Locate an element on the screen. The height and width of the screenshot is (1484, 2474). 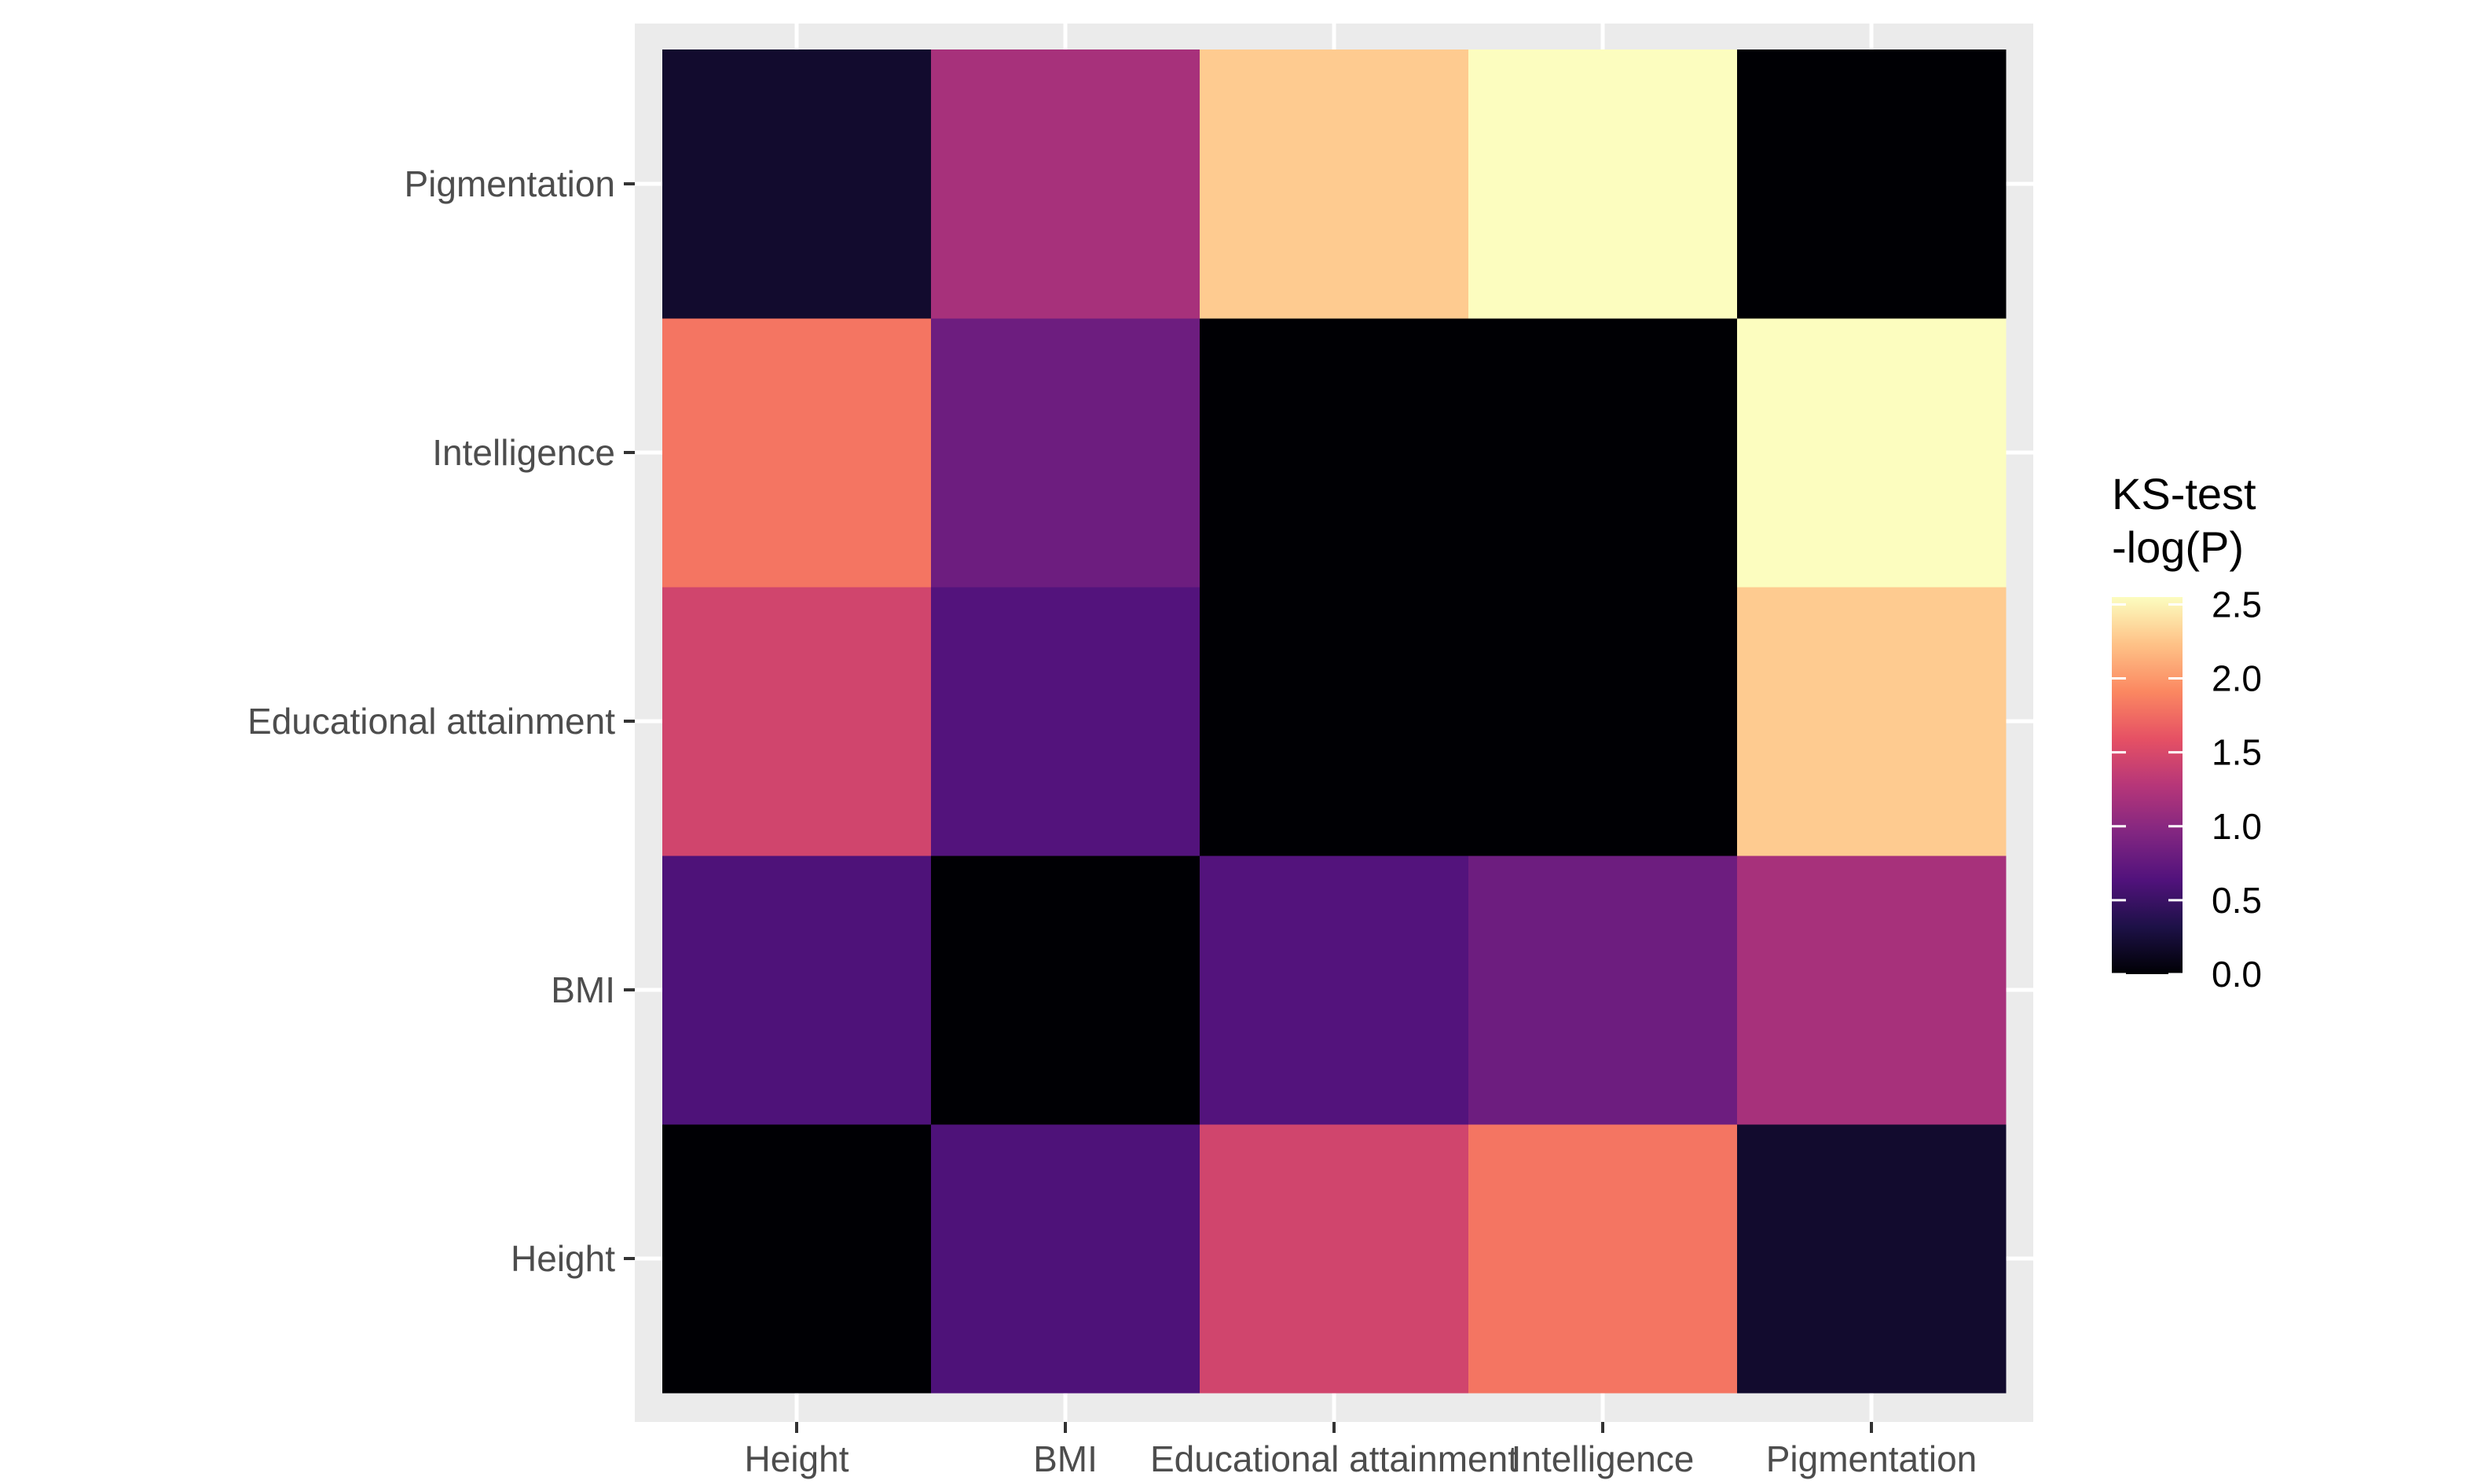
heatmap-cell-intelligence-x-bmi is located at coordinates (1065, 453).